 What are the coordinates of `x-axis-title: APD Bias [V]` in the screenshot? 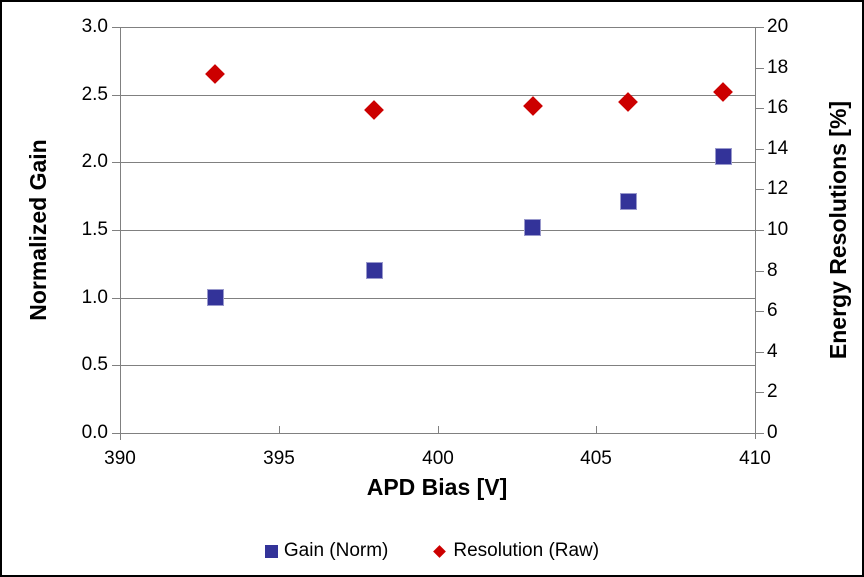 It's located at (437, 487).